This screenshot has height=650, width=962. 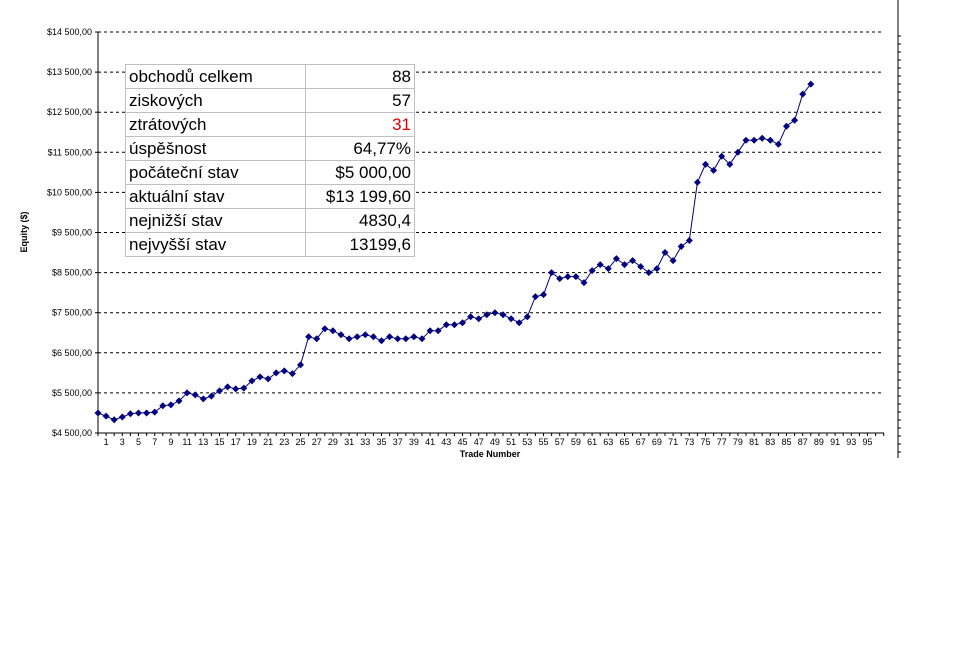 What do you see at coordinates (576, 442) in the screenshot?
I see `x-tick-label: 59` at bounding box center [576, 442].